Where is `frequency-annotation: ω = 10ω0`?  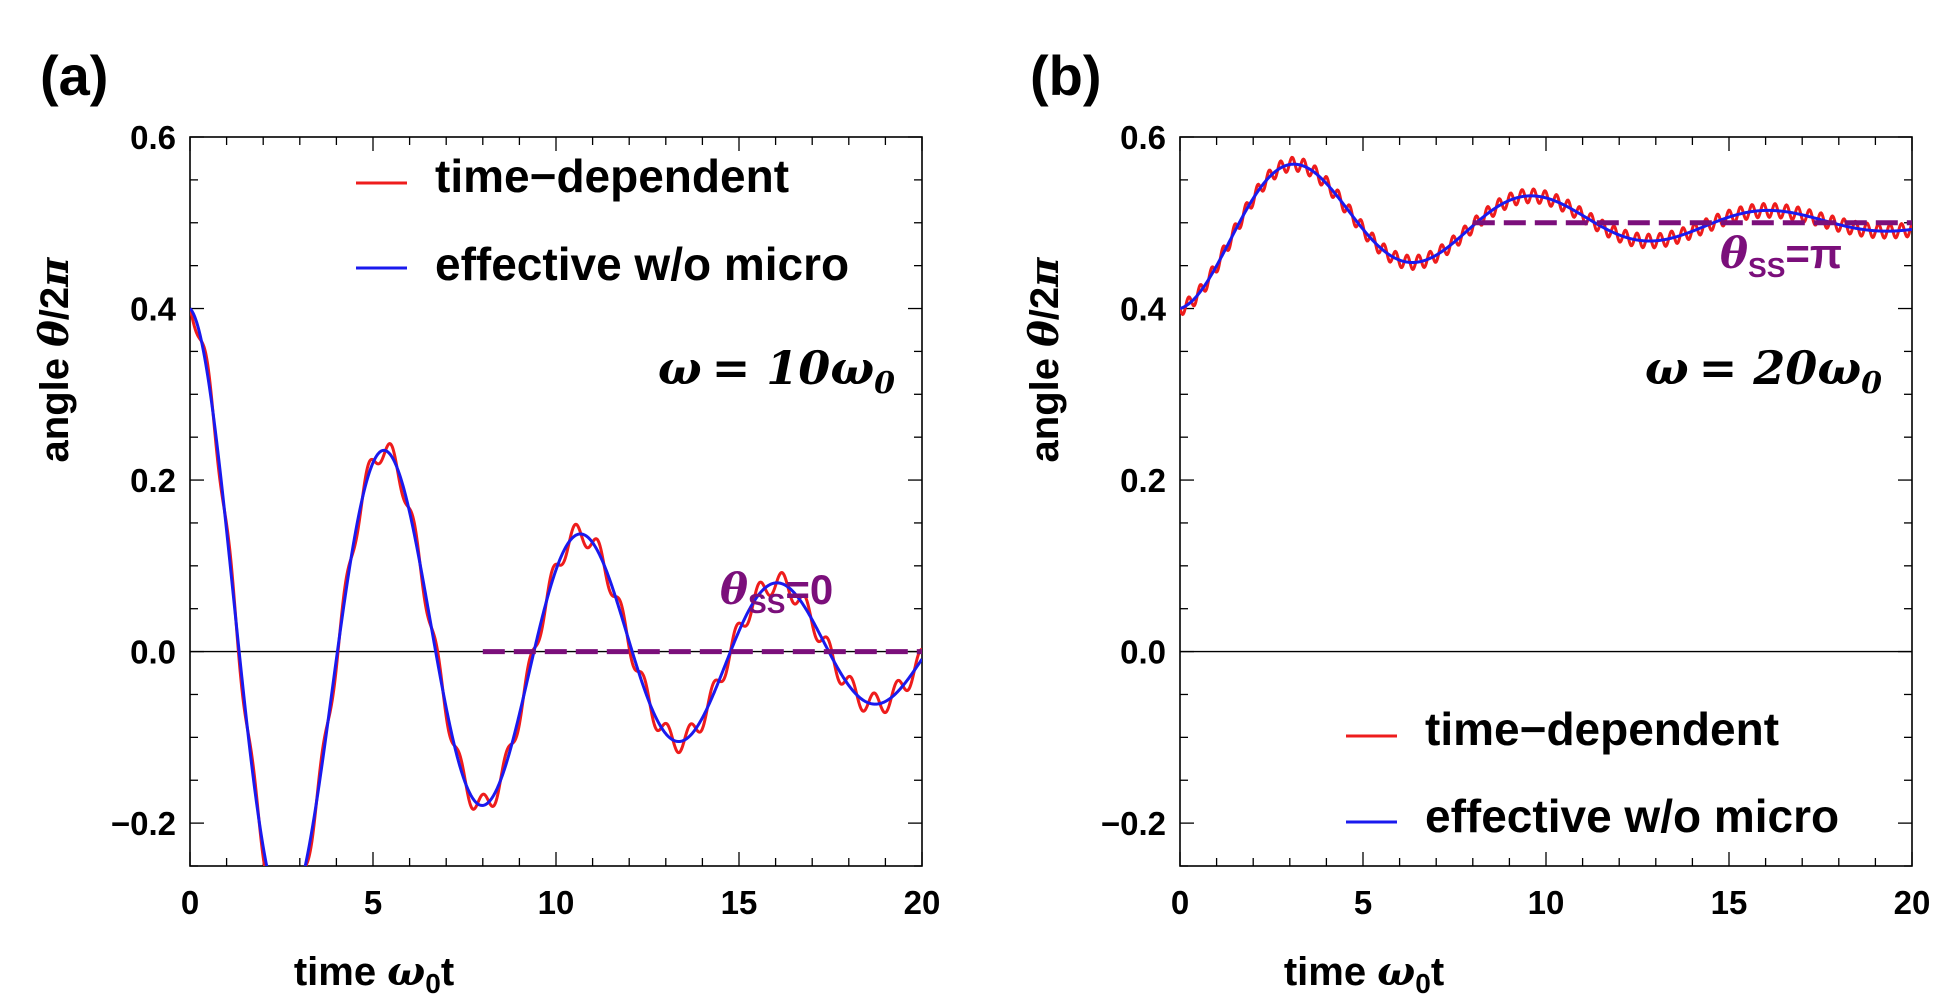 frequency-annotation: ω = 10ω0 is located at coordinates (776, 371).